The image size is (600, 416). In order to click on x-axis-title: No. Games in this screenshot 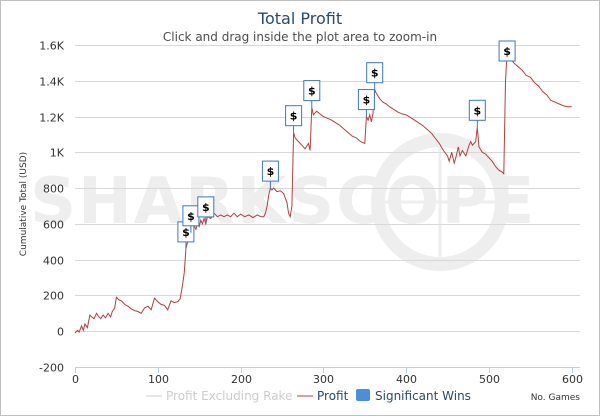, I will do `click(556, 398)`.